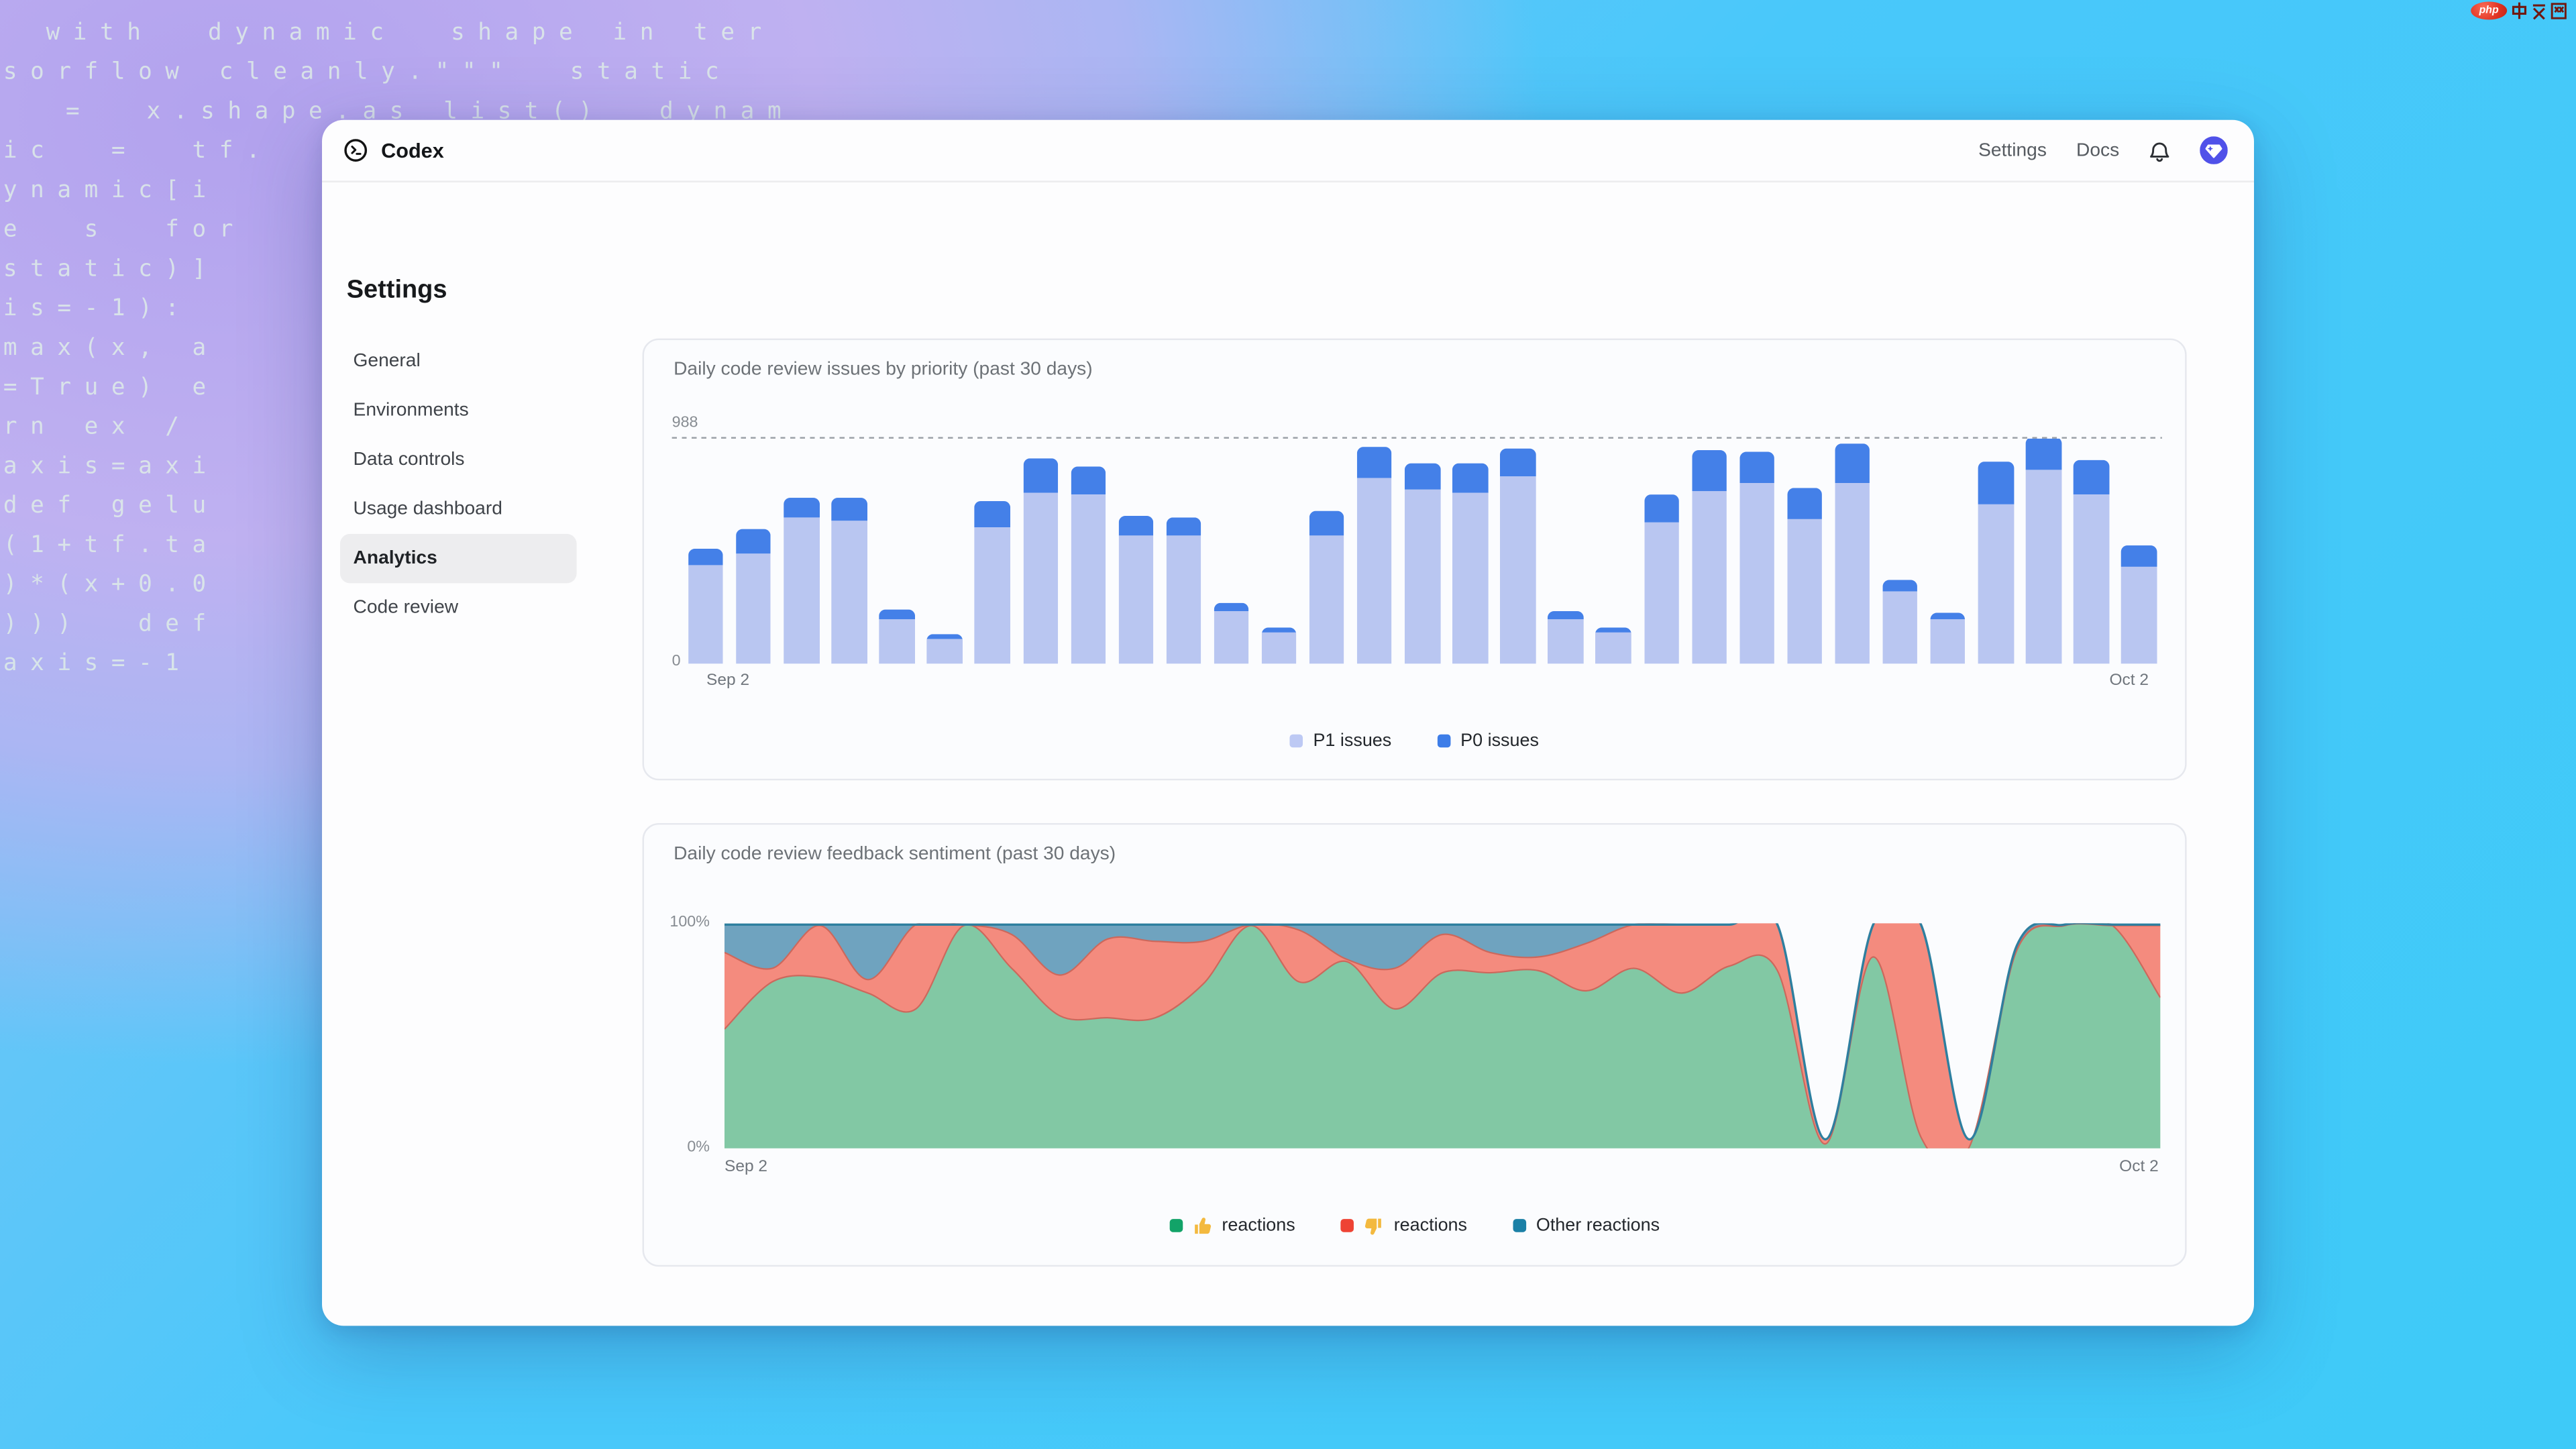  What do you see at coordinates (2159, 150) in the screenshot?
I see `bell-icon` at bounding box center [2159, 150].